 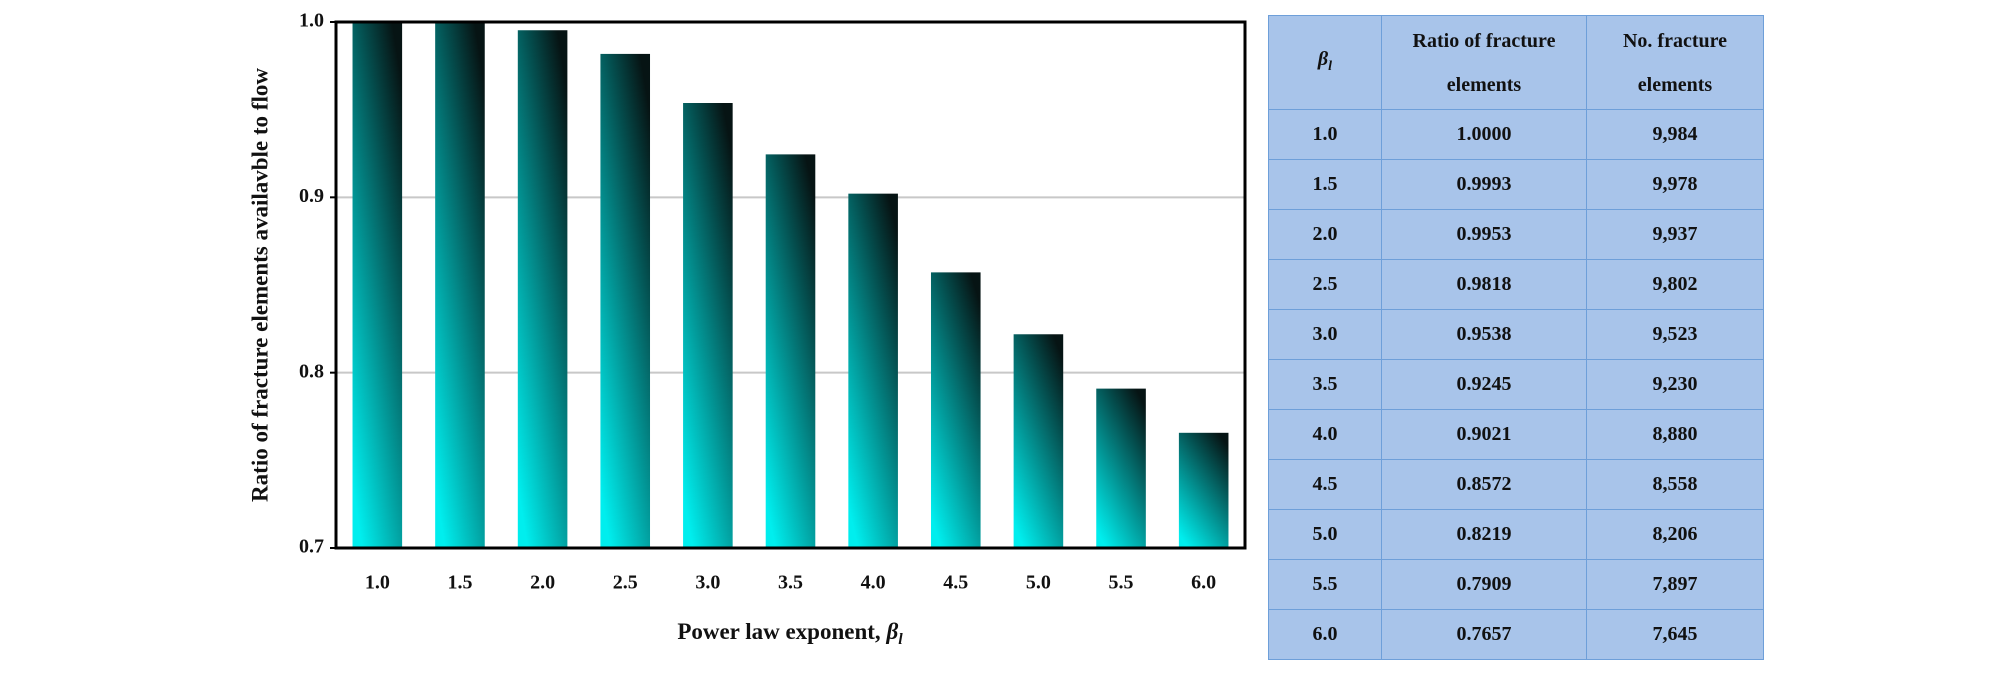 What do you see at coordinates (1325, 534) in the screenshot?
I see `table-cell: 5.0` at bounding box center [1325, 534].